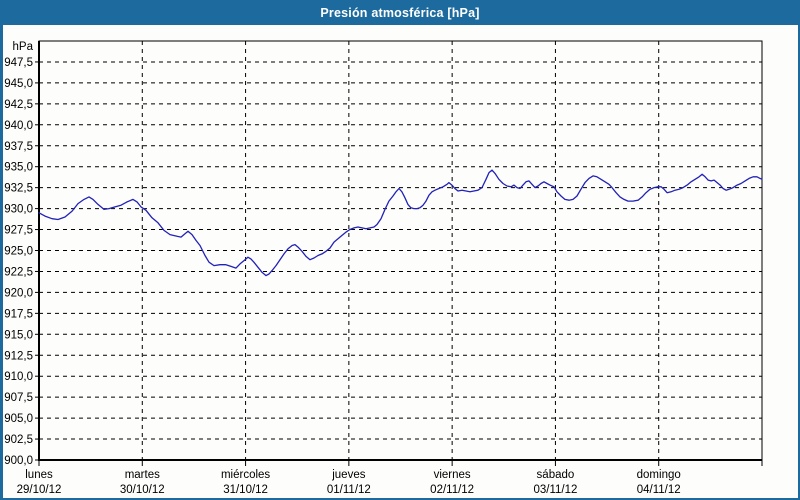 The width and height of the screenshot is (800, 500). I want to click on y-tick-label: 932,5, so click(18, 189).